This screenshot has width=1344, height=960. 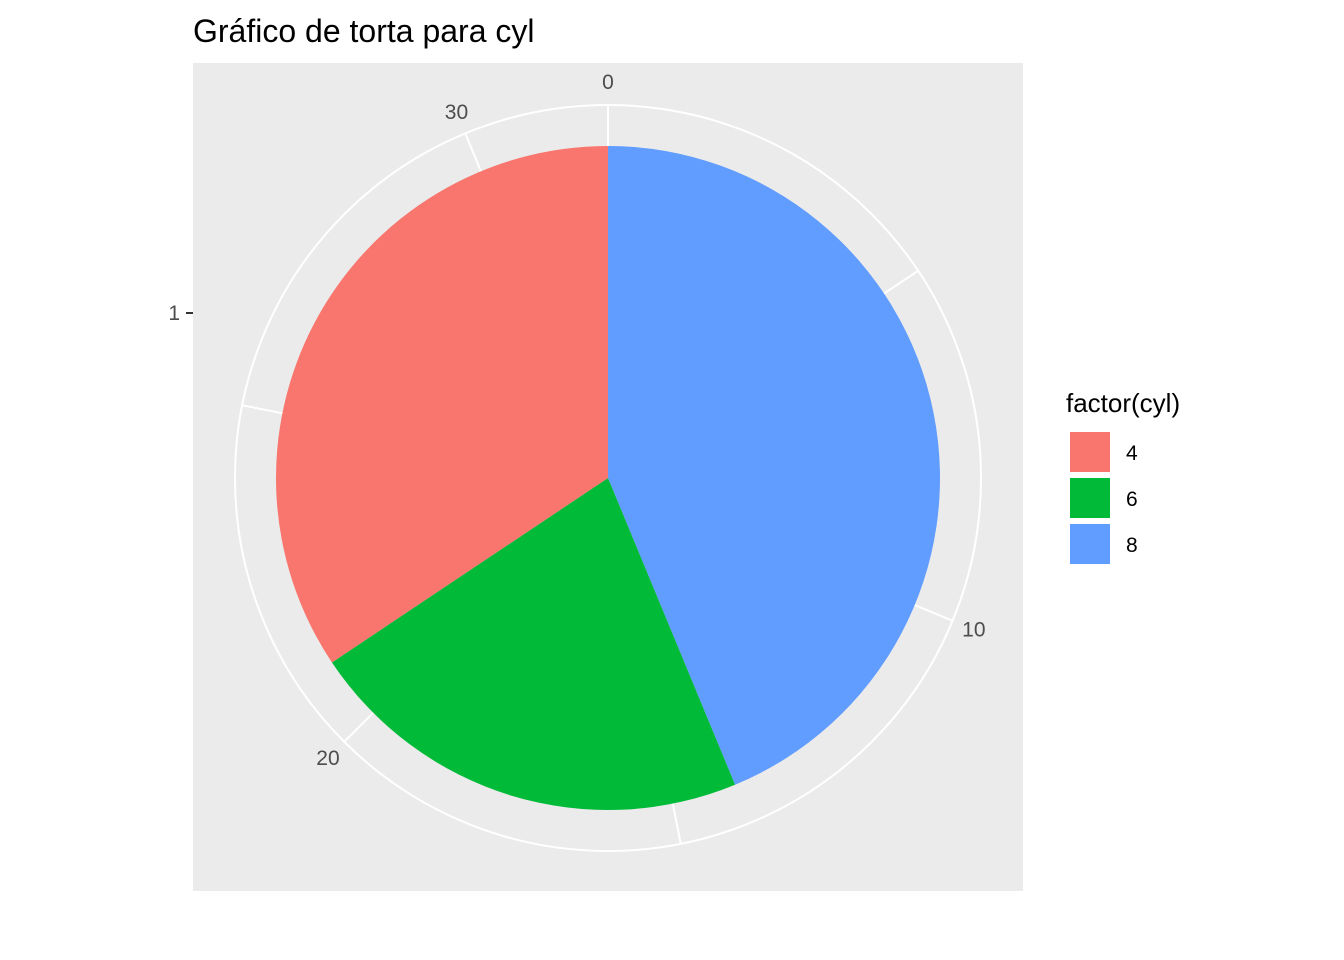 What do you see at coordinates (973, 630) in the screenshot?
I see `angular-tick-label: 10` at bounding box center [973, 630].